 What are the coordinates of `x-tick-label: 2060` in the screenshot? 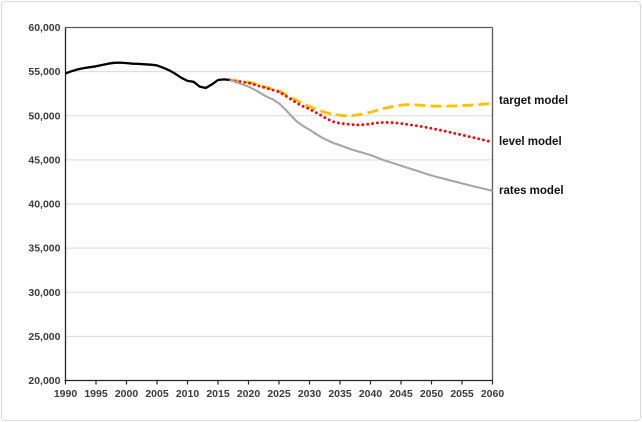 It's located at (493, 394).